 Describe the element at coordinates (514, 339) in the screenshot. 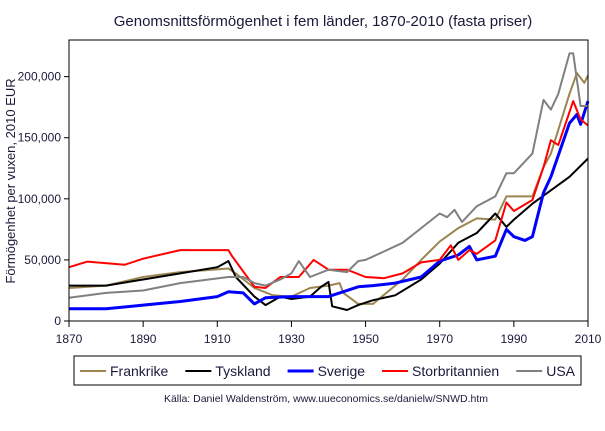

I see `x-tick-label: 1990` at that location.